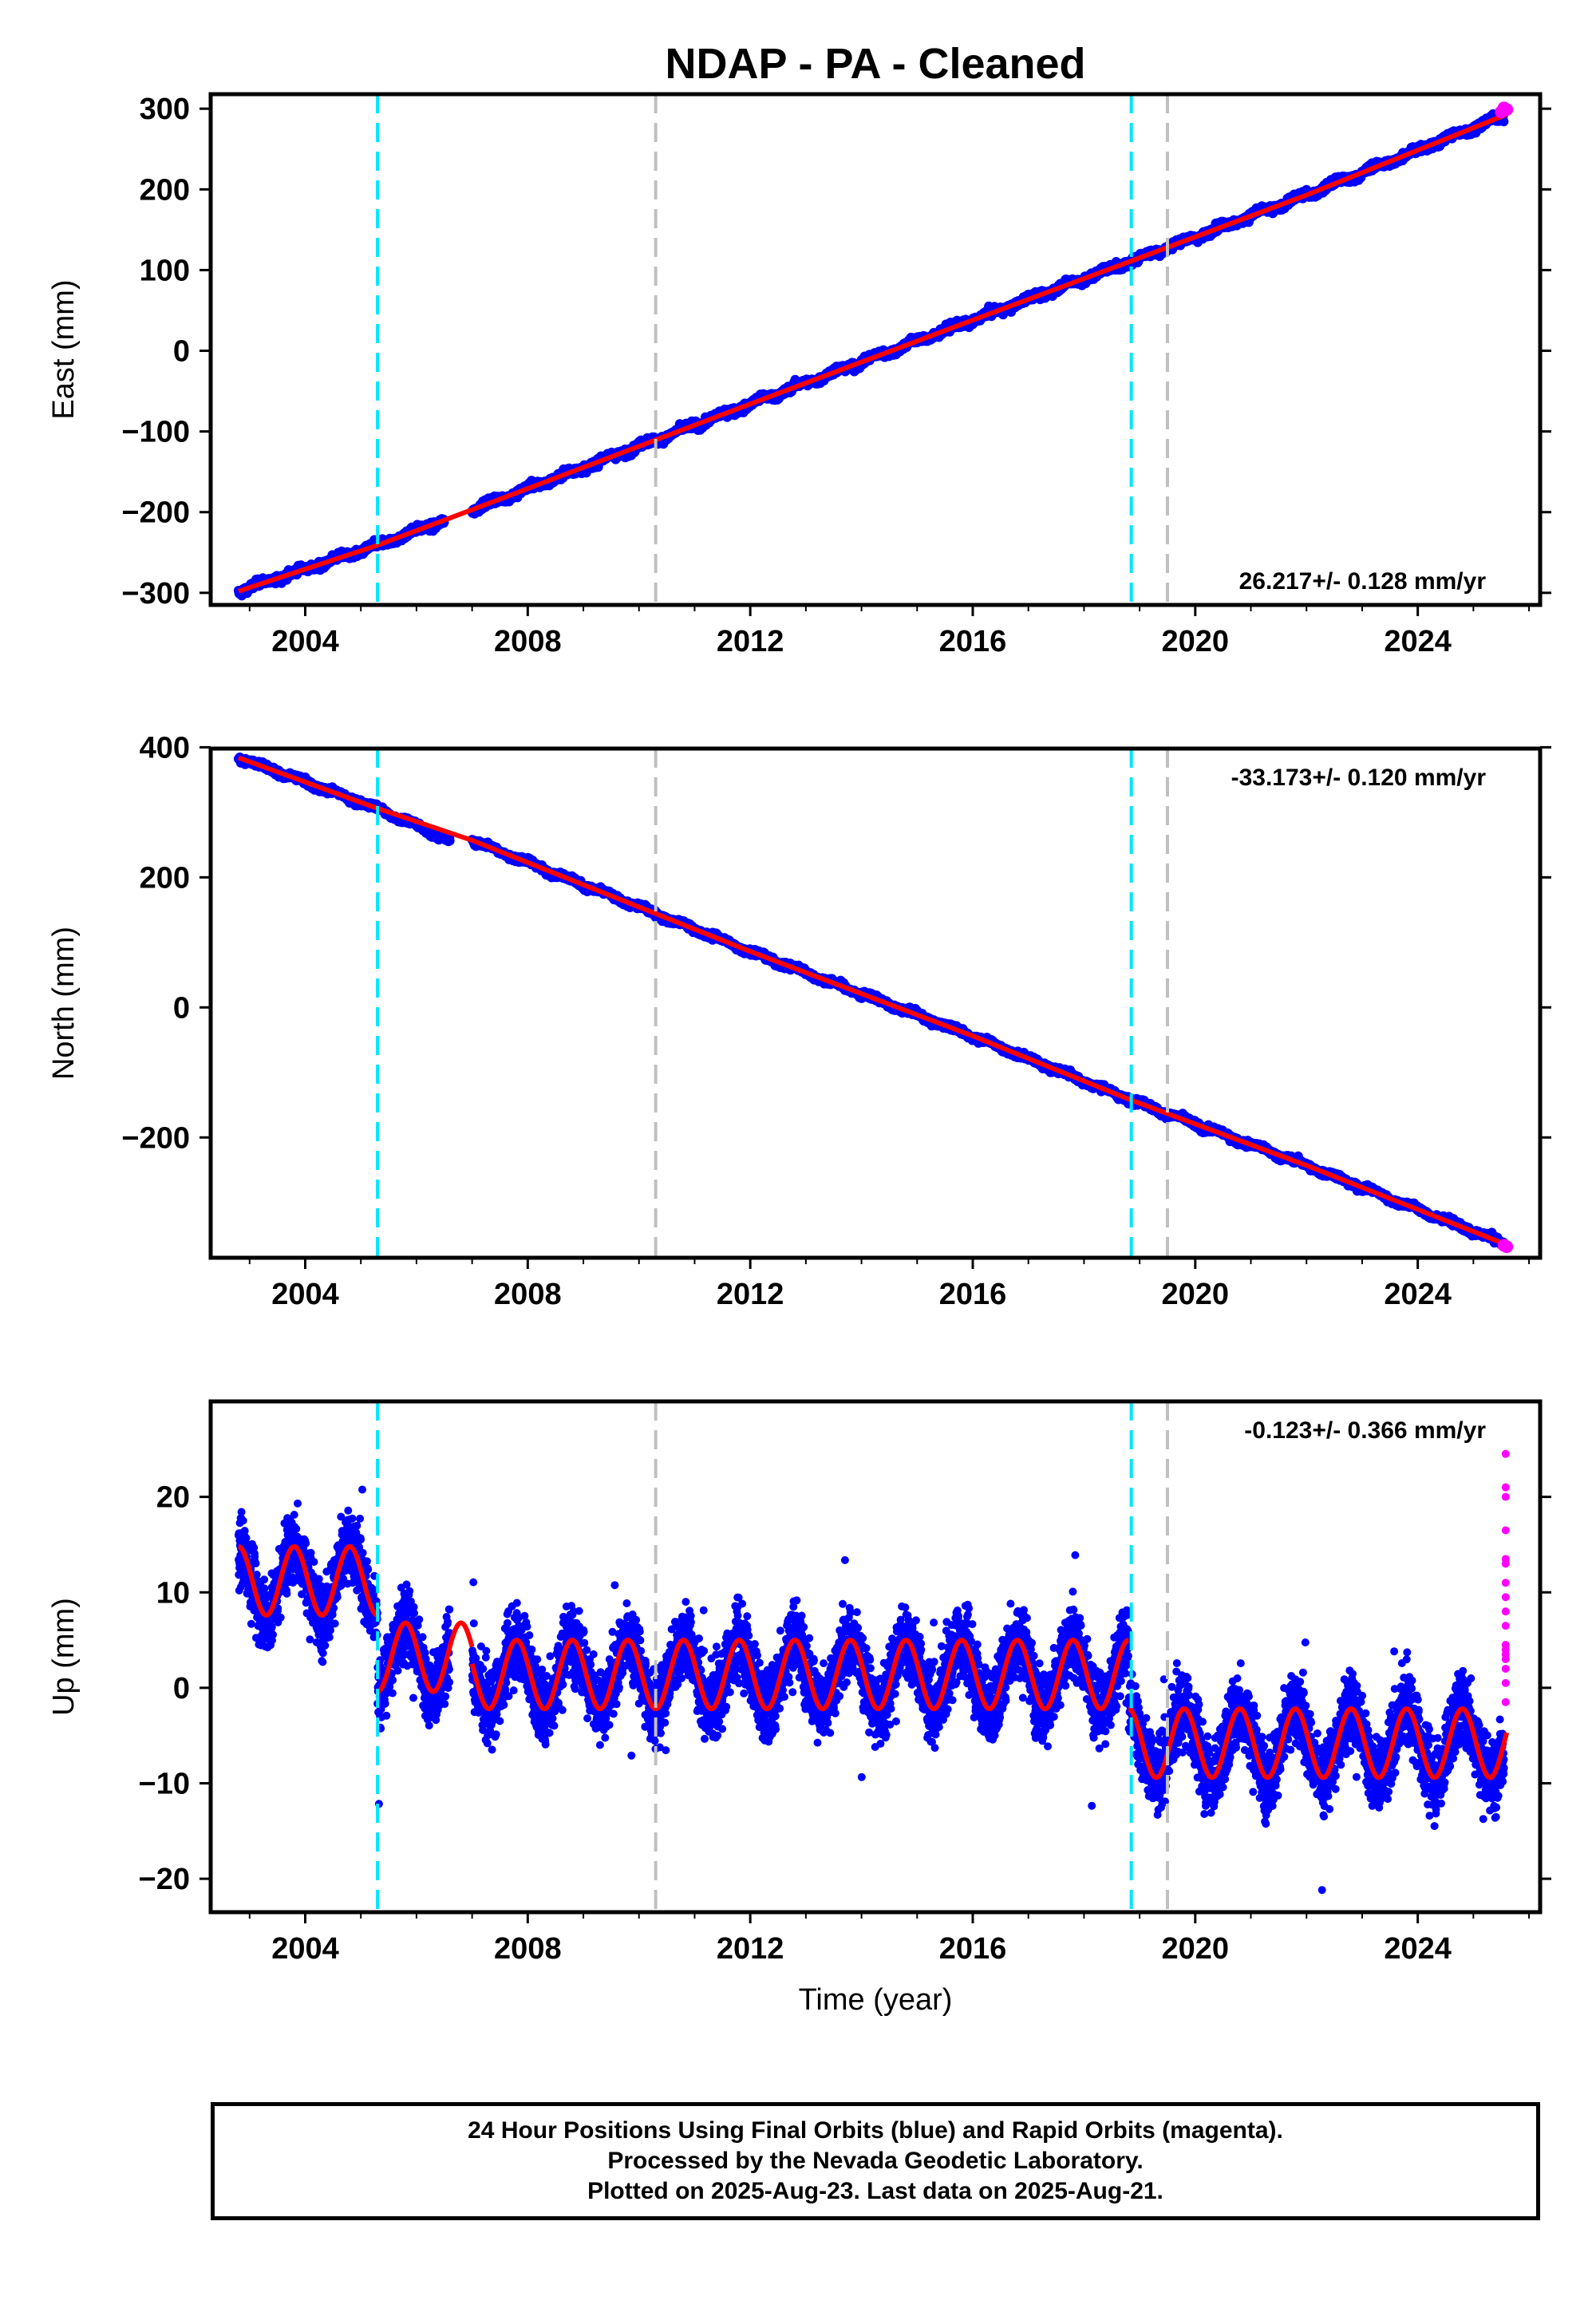  What do you see at coordinates (173, 1498) in the screenshot?
I see `y-tick-label: 20` at bounding box center [173, 1498].